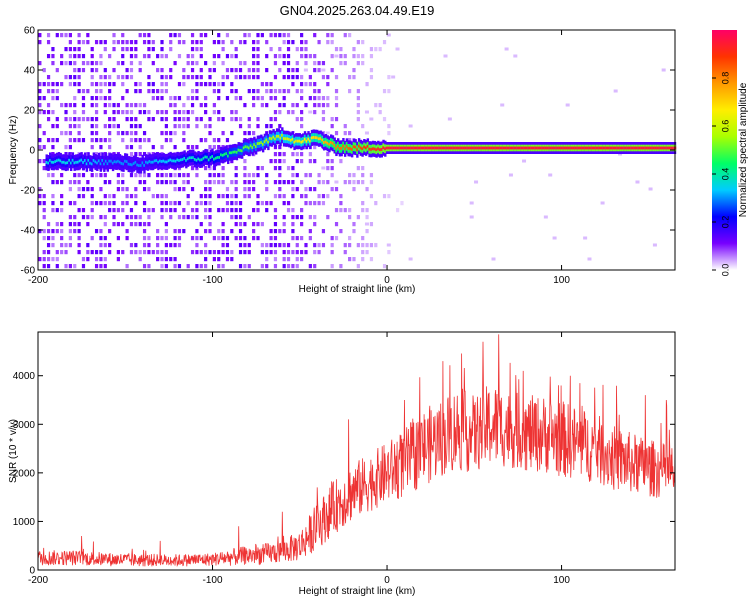 This screenshot has height=600, width=750. Describe the element at coordinates (357, 10) in the screenshot. I see `figure-title: GN04.2025.263.04.49.E19` at that location.